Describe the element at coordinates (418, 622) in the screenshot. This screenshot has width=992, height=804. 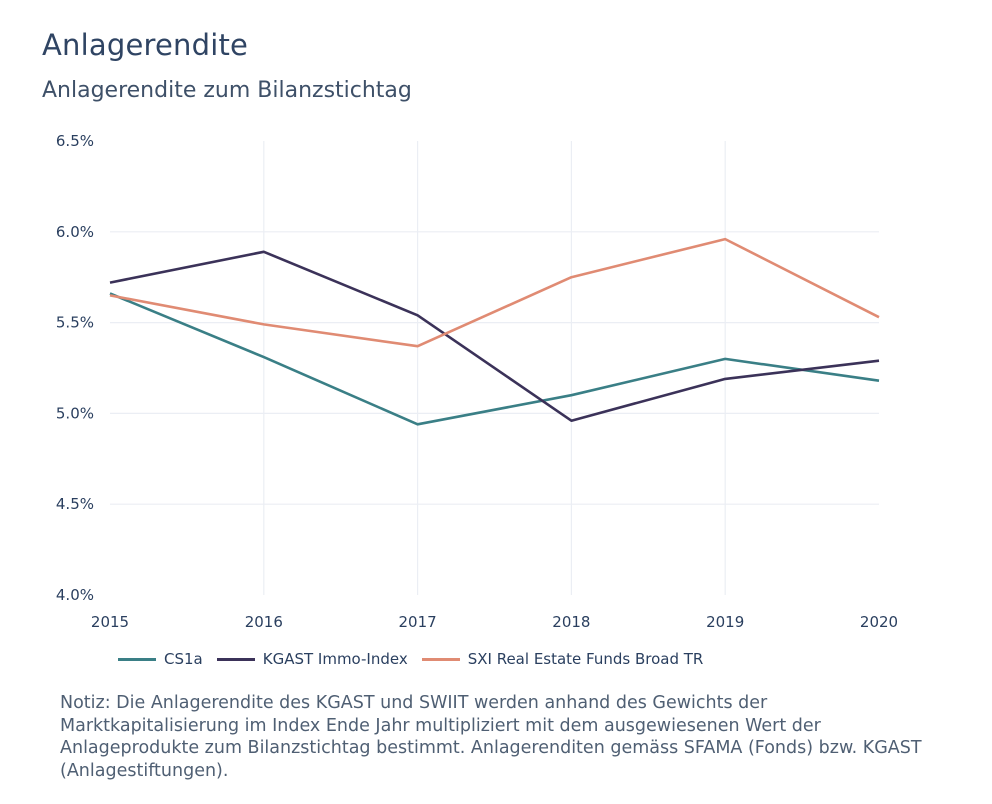
I see `x-tick-label: 2017` at that location.